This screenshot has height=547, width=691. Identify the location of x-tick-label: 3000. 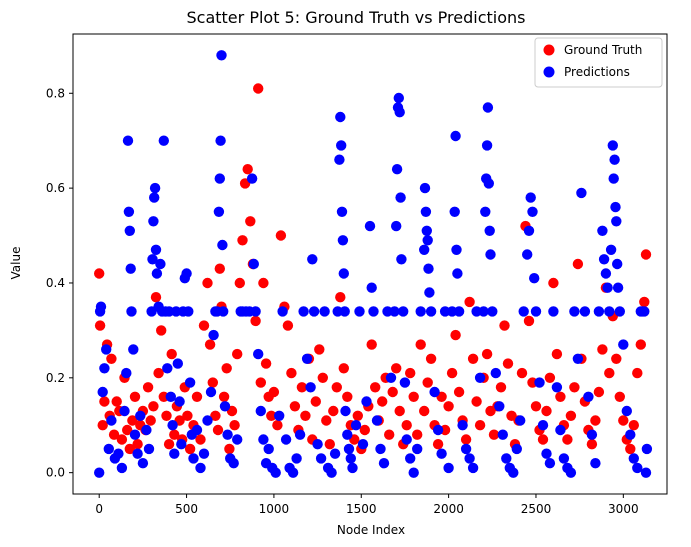
(623, 509).